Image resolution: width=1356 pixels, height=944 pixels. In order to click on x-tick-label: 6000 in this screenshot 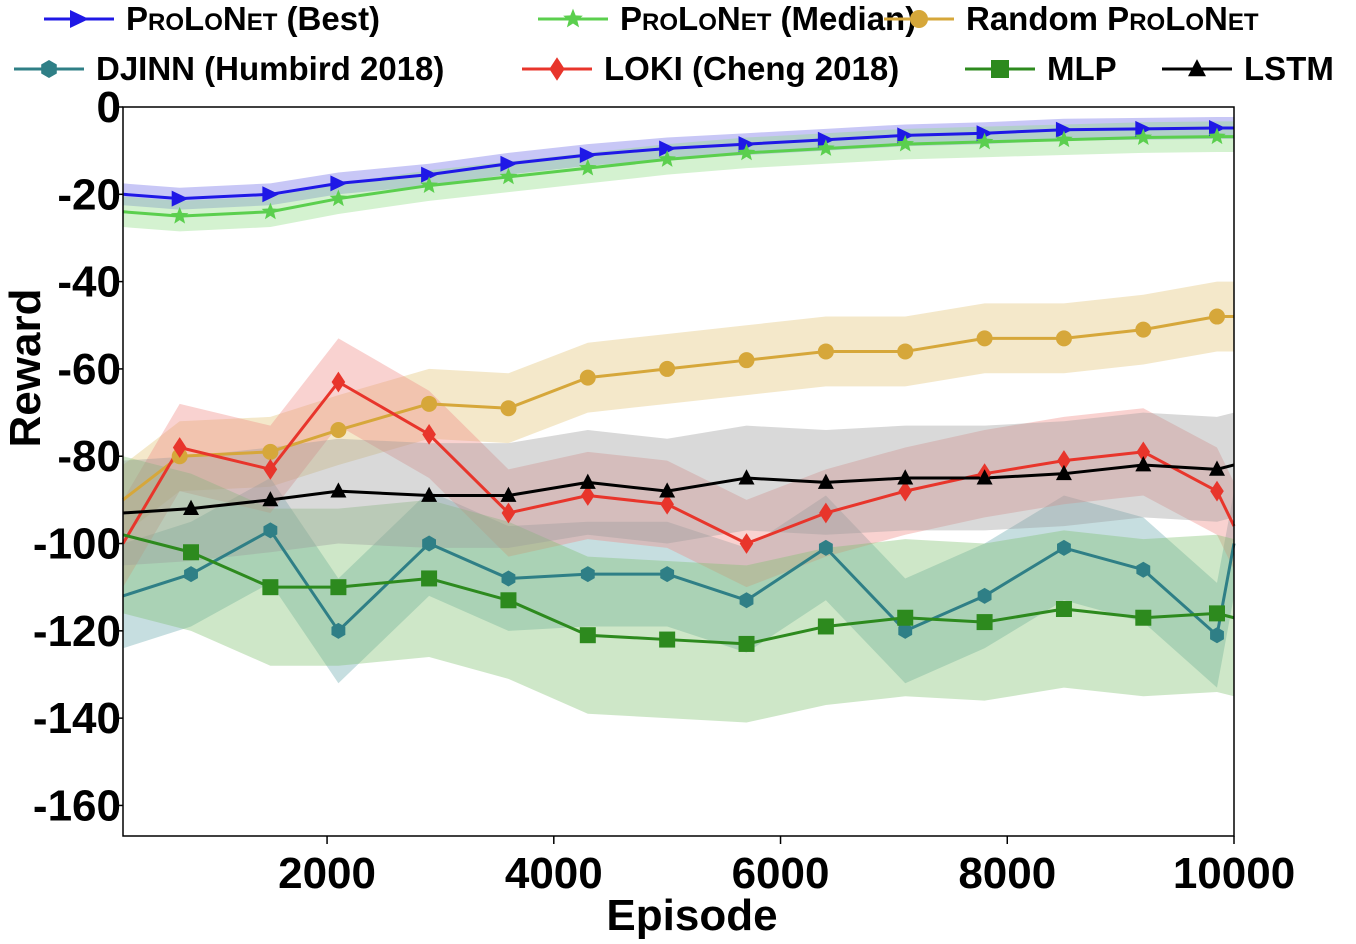, I will do `click(781, 873)`.